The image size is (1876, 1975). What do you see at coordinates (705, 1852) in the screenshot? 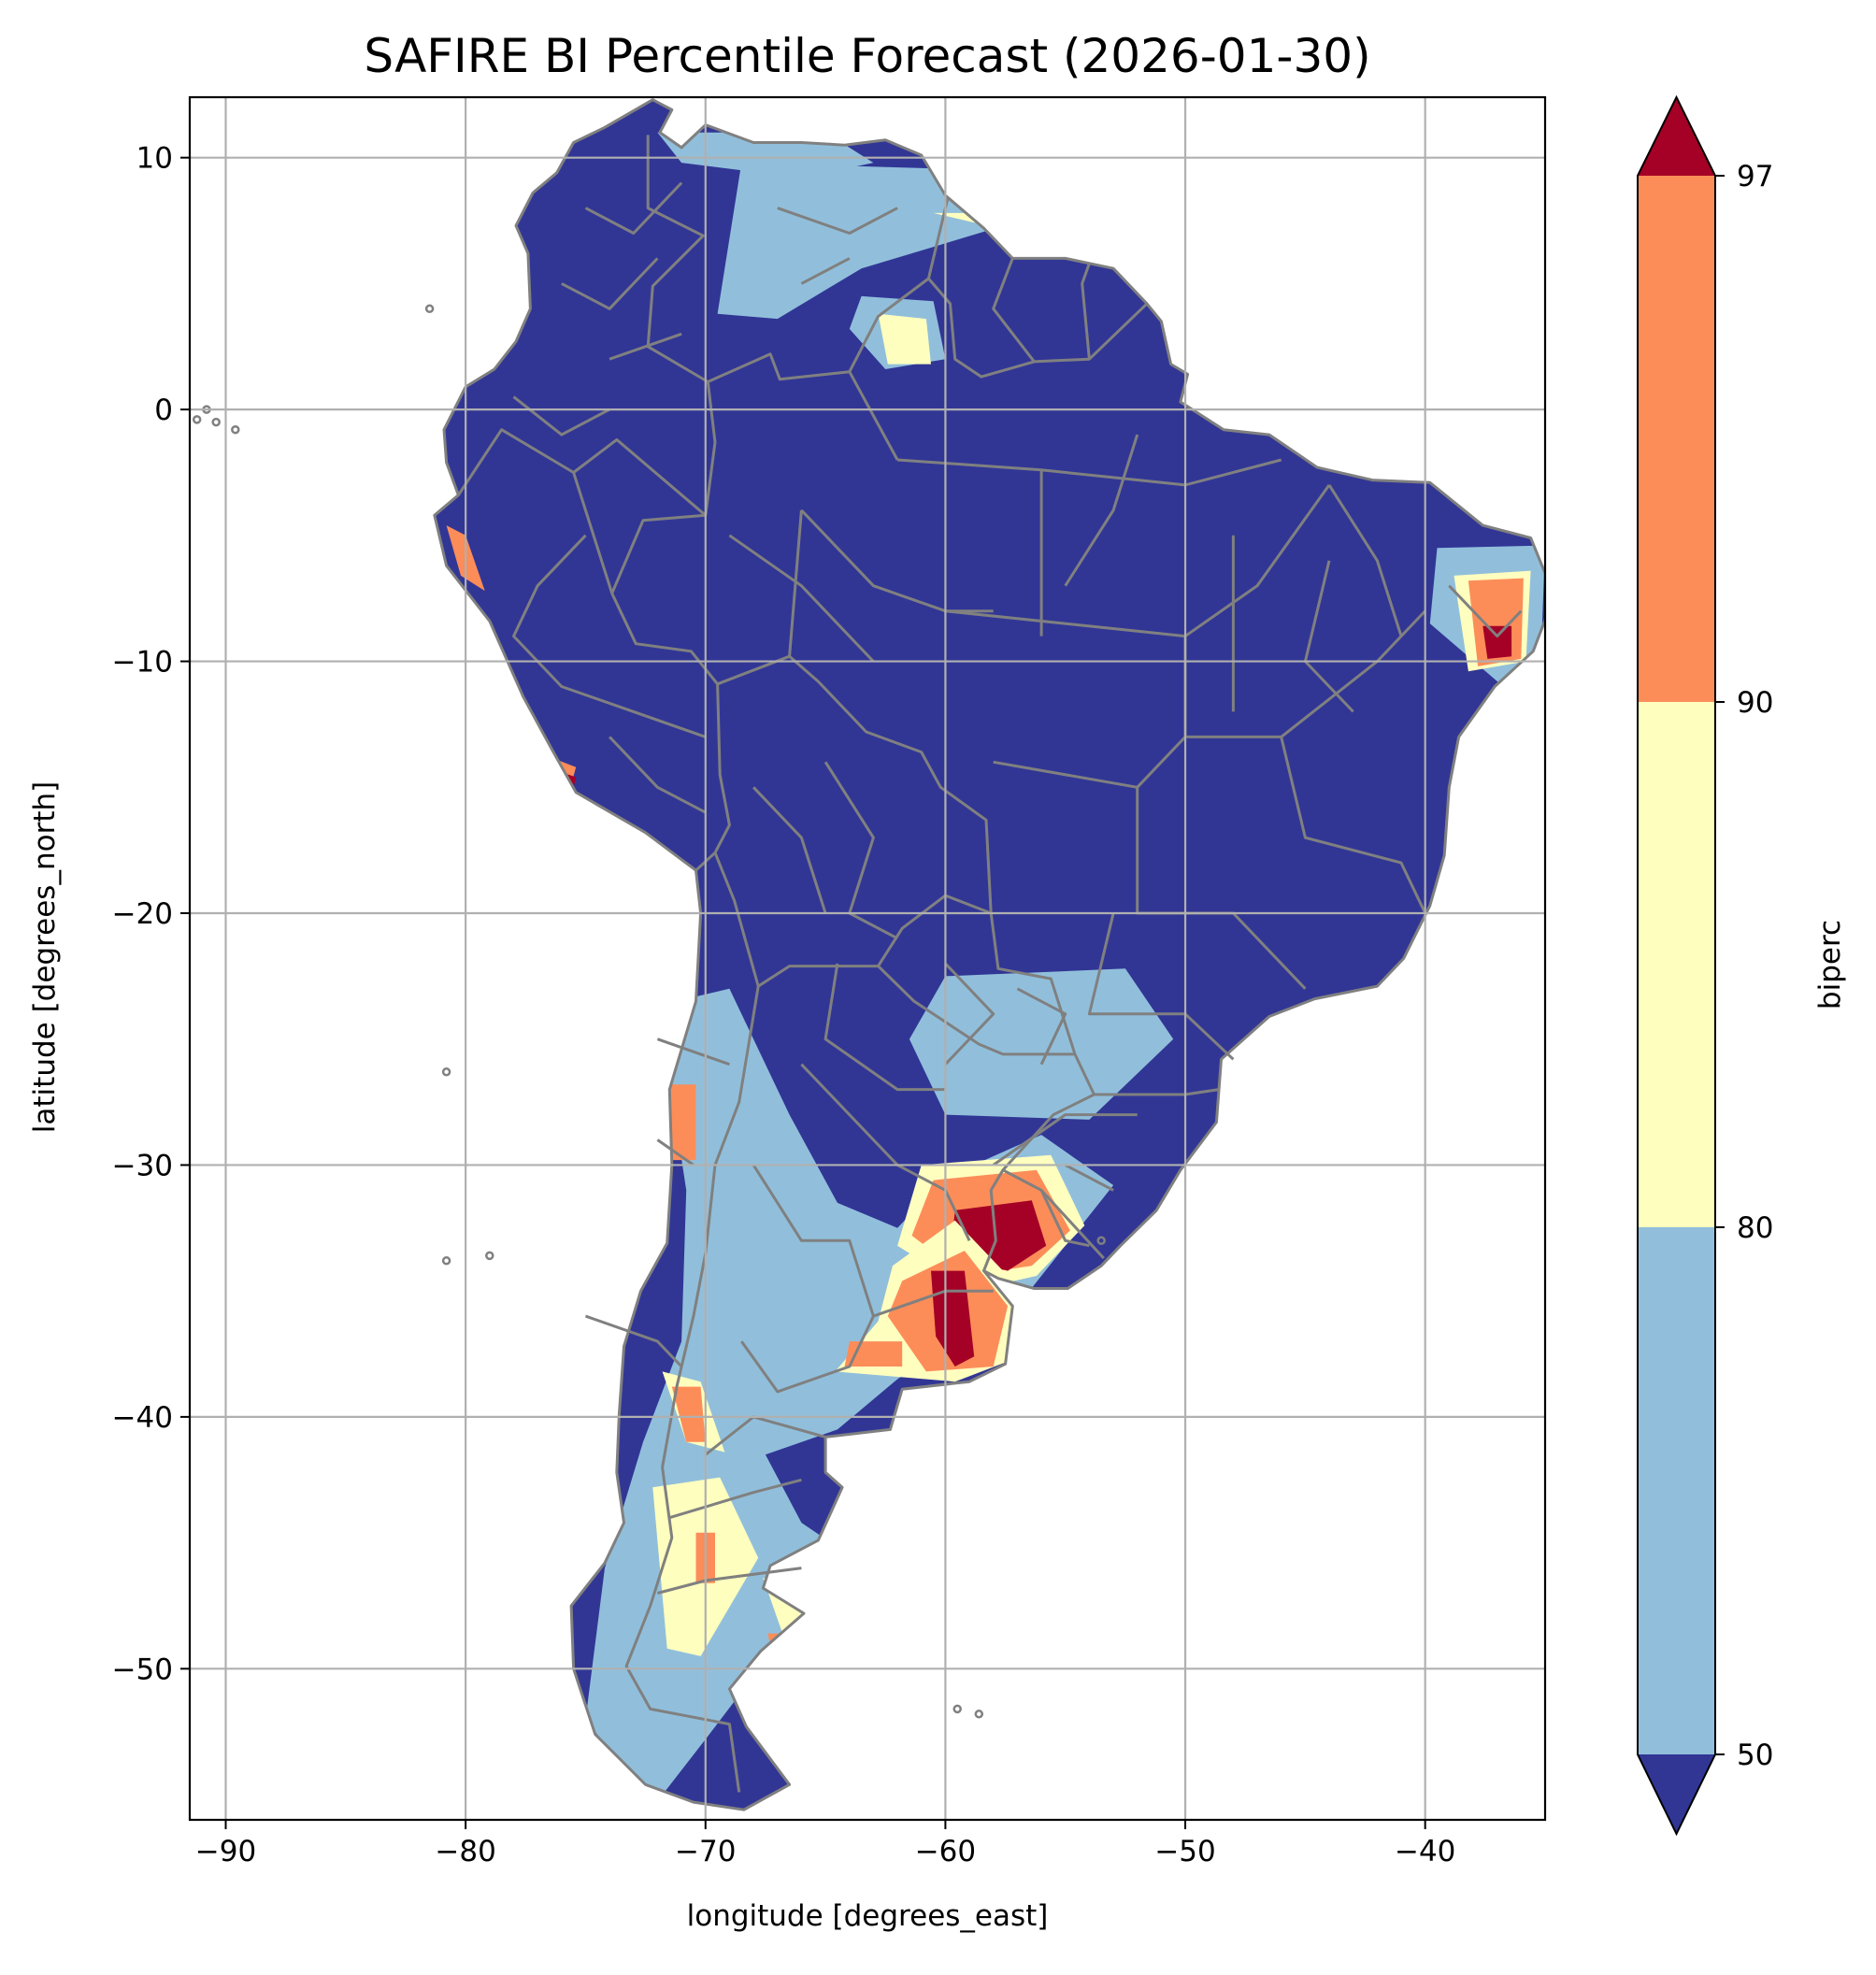
I see `x-tick-label: −70` at bounding box center [705, 1852].